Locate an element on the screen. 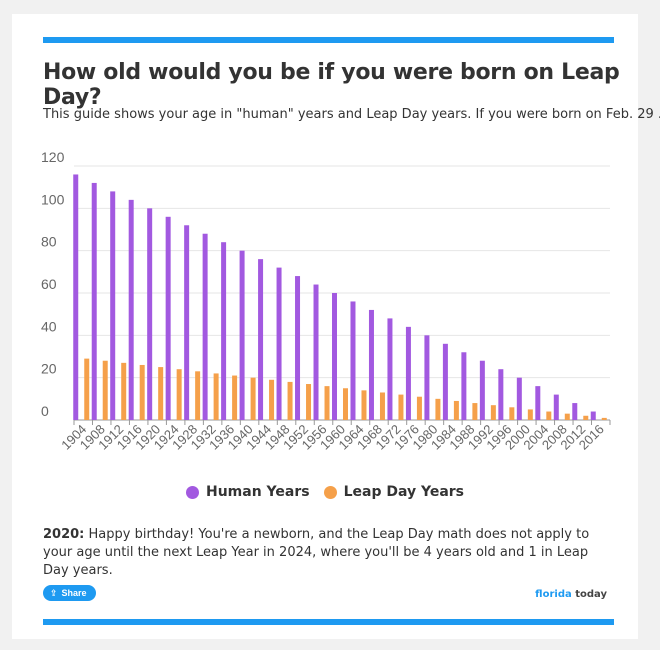 The image size is (660, 650). y-tick-label: 60 is located at coordinates (49, 284).